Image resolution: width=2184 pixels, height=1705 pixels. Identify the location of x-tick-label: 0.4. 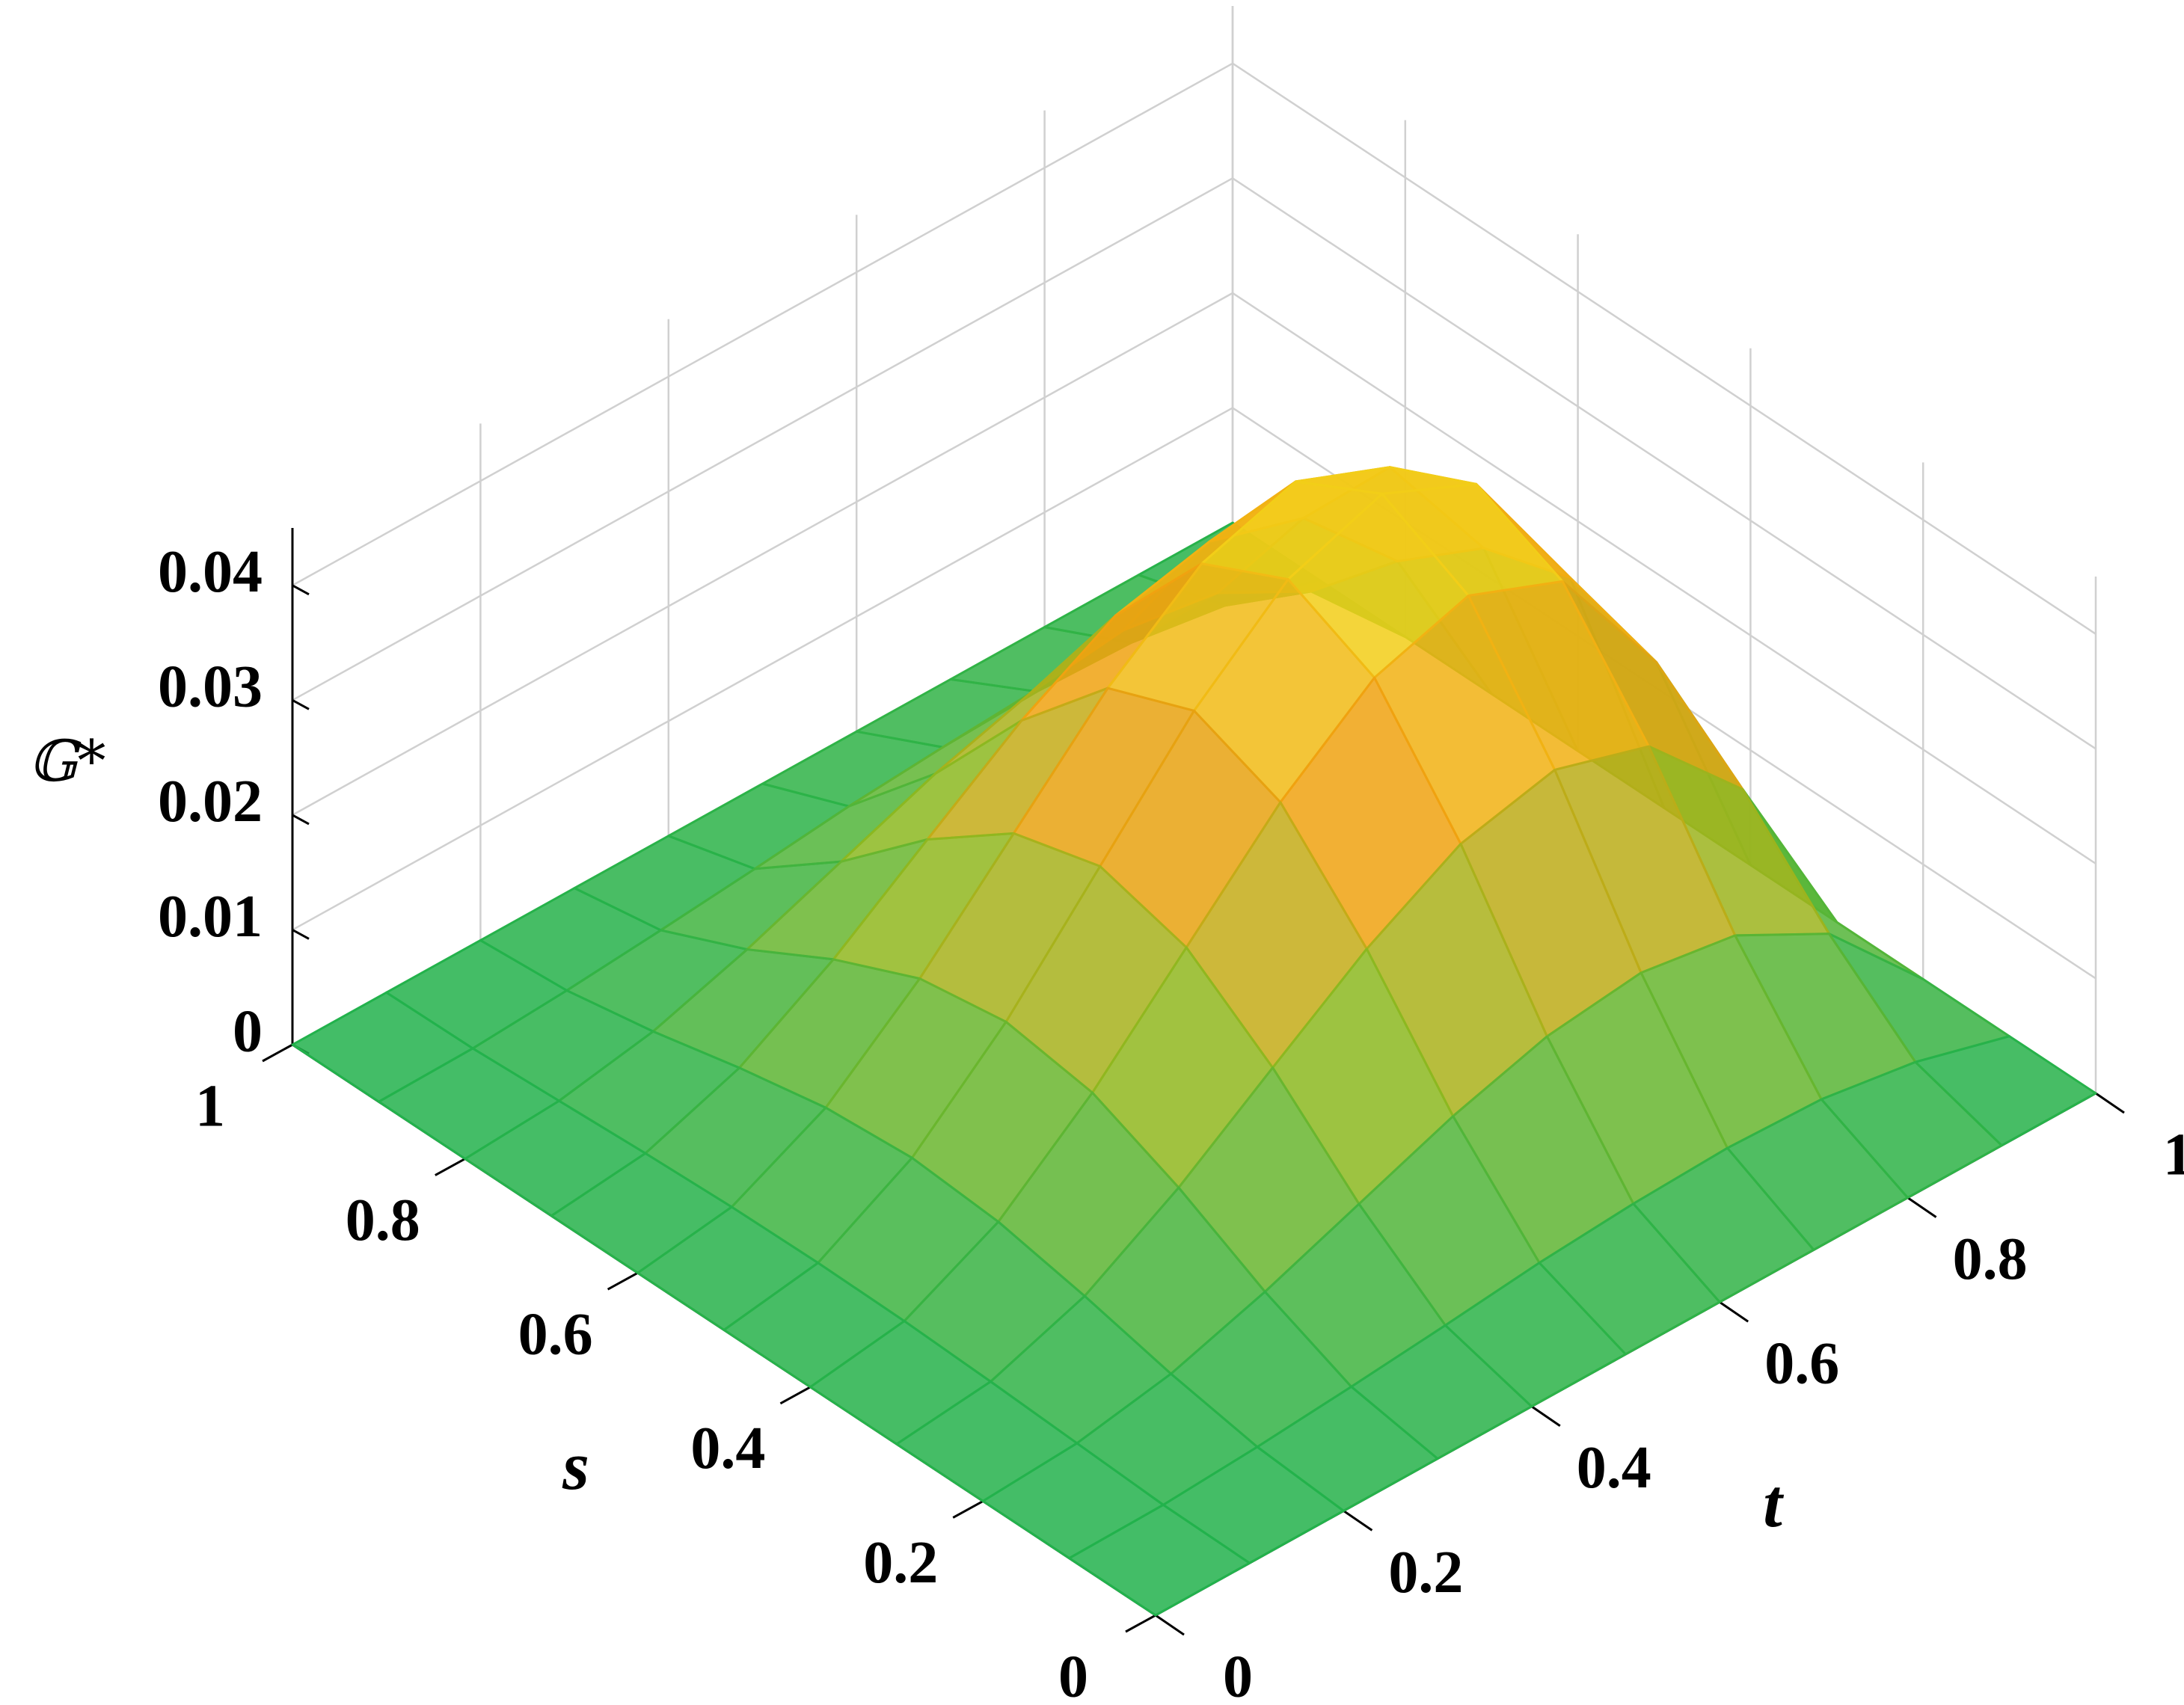
(1614, 1468).